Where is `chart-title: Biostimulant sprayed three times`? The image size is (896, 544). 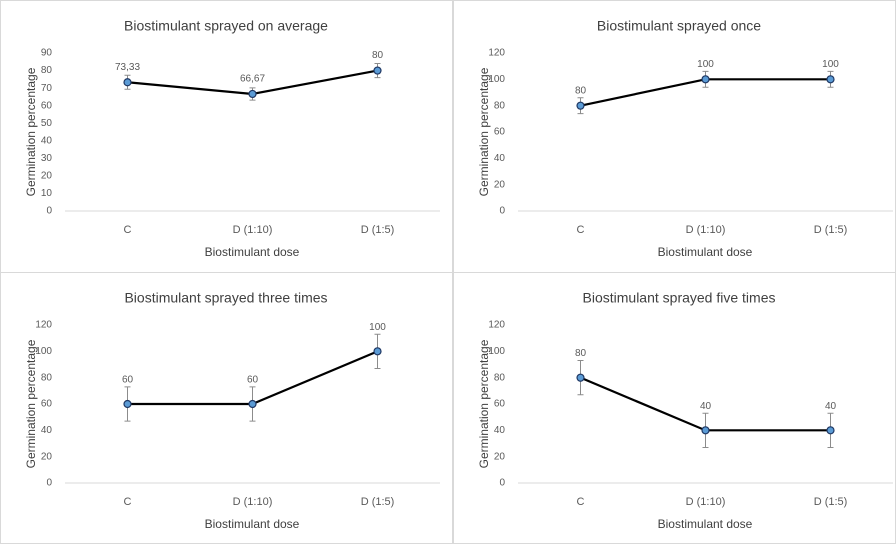
chart-title: Biostimulant sprayed three times is located at coordinates (225, 298).